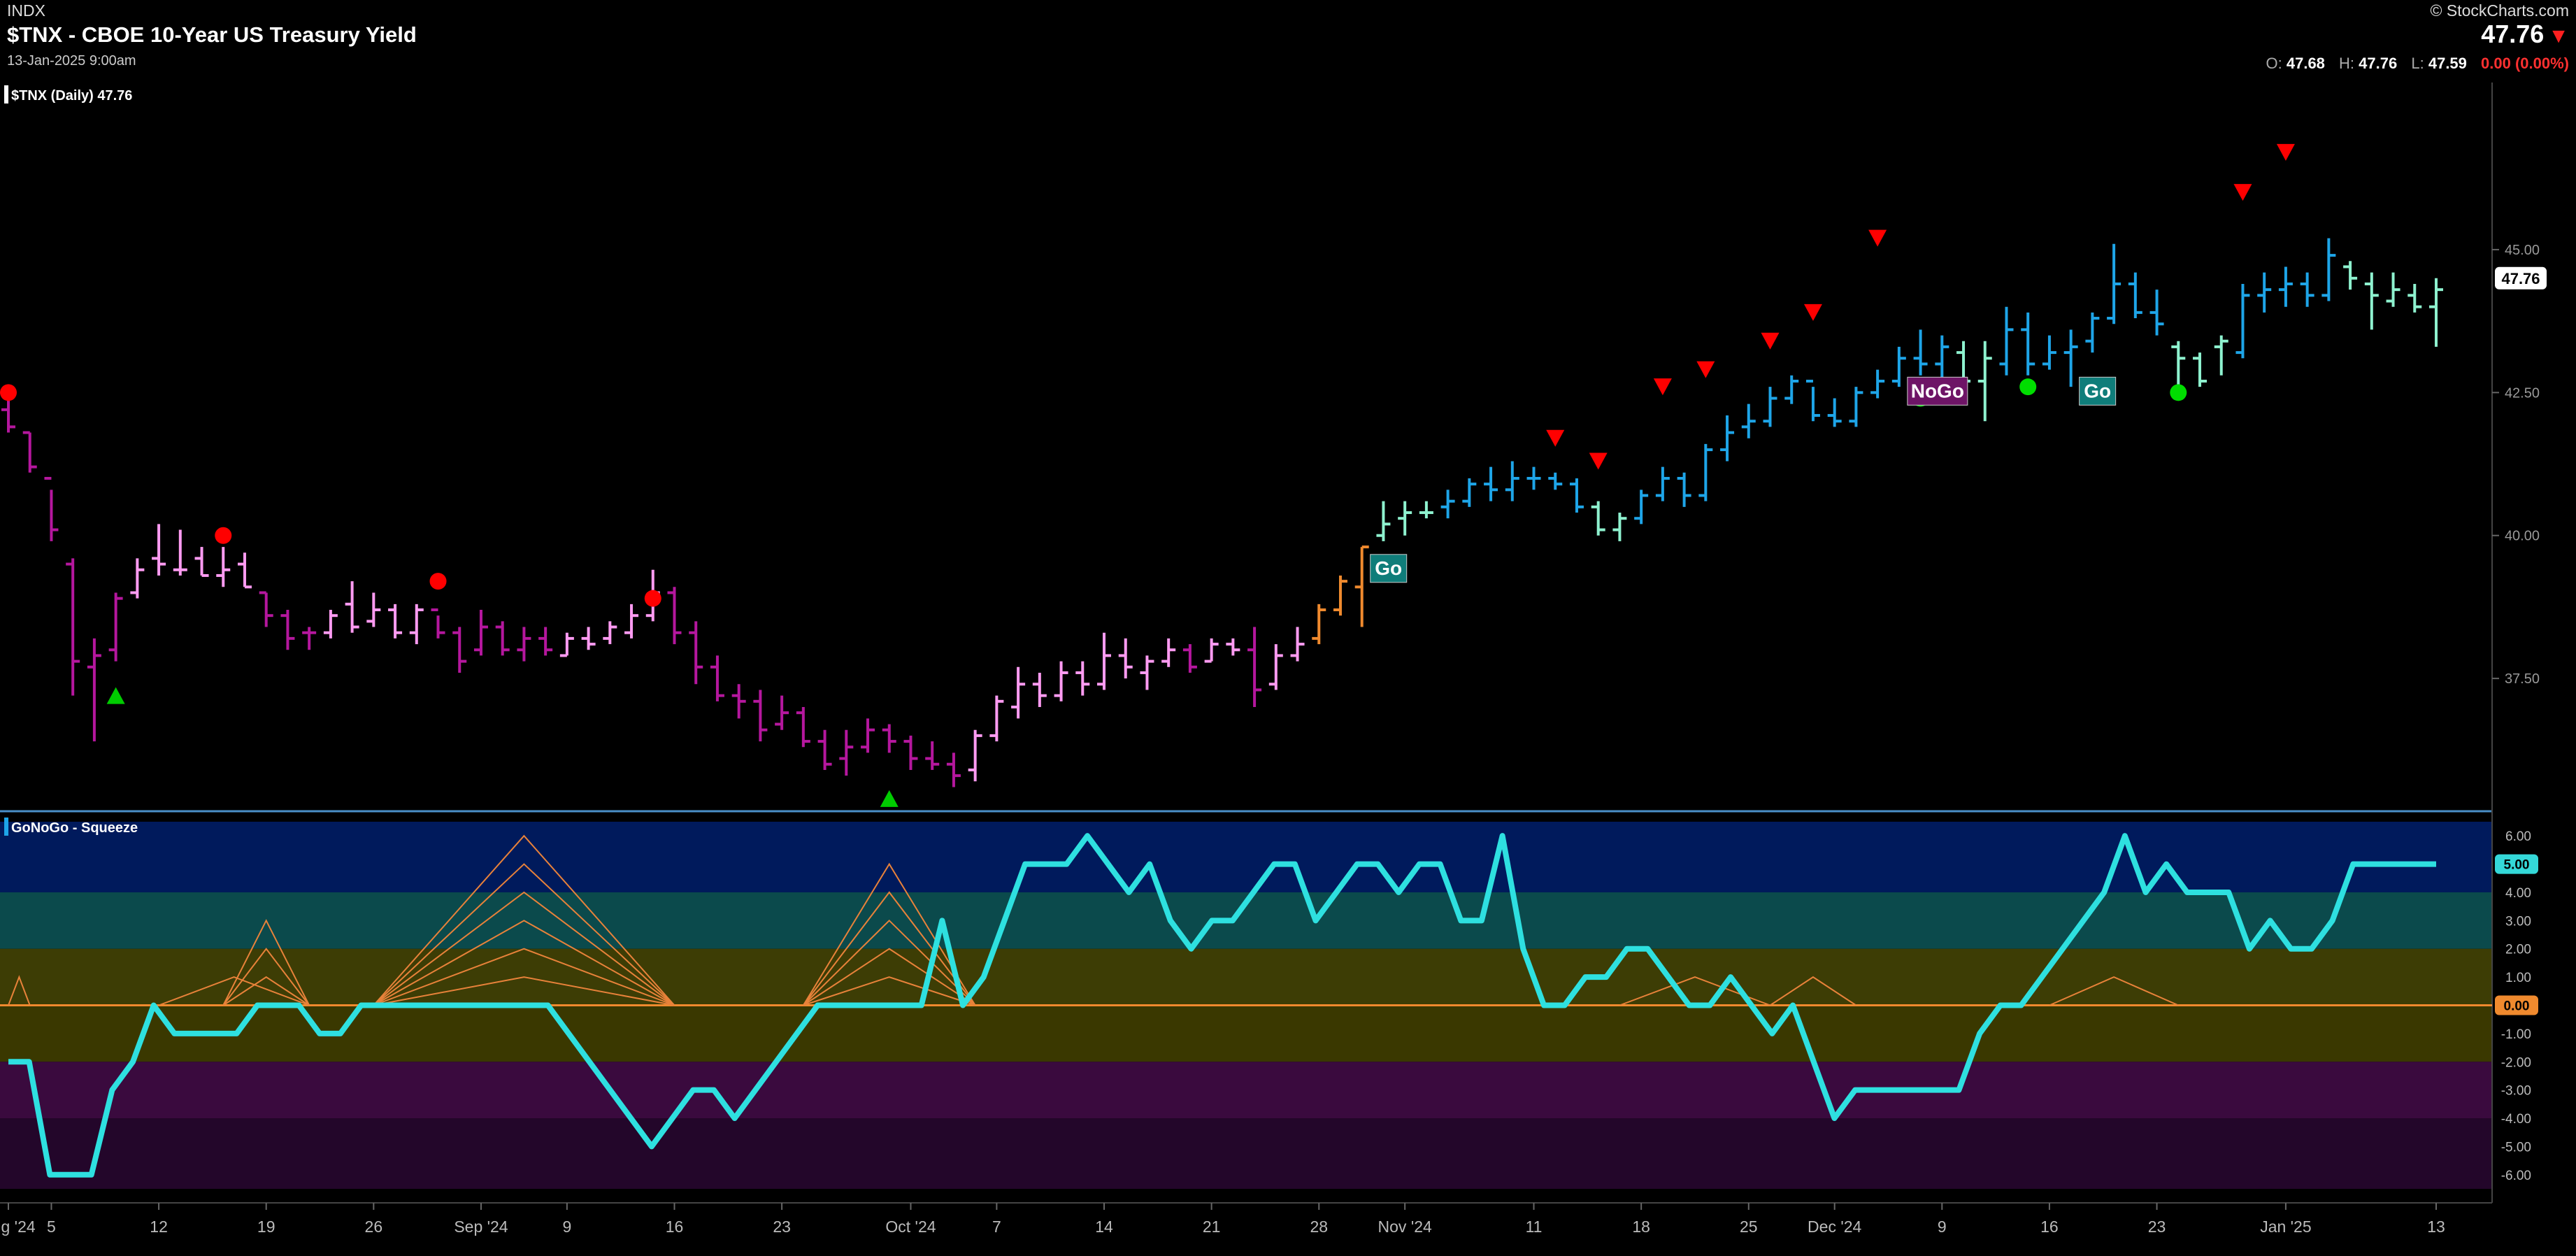  I want to click on change-value: 0.00 (0.00%), so click(2525, 63).